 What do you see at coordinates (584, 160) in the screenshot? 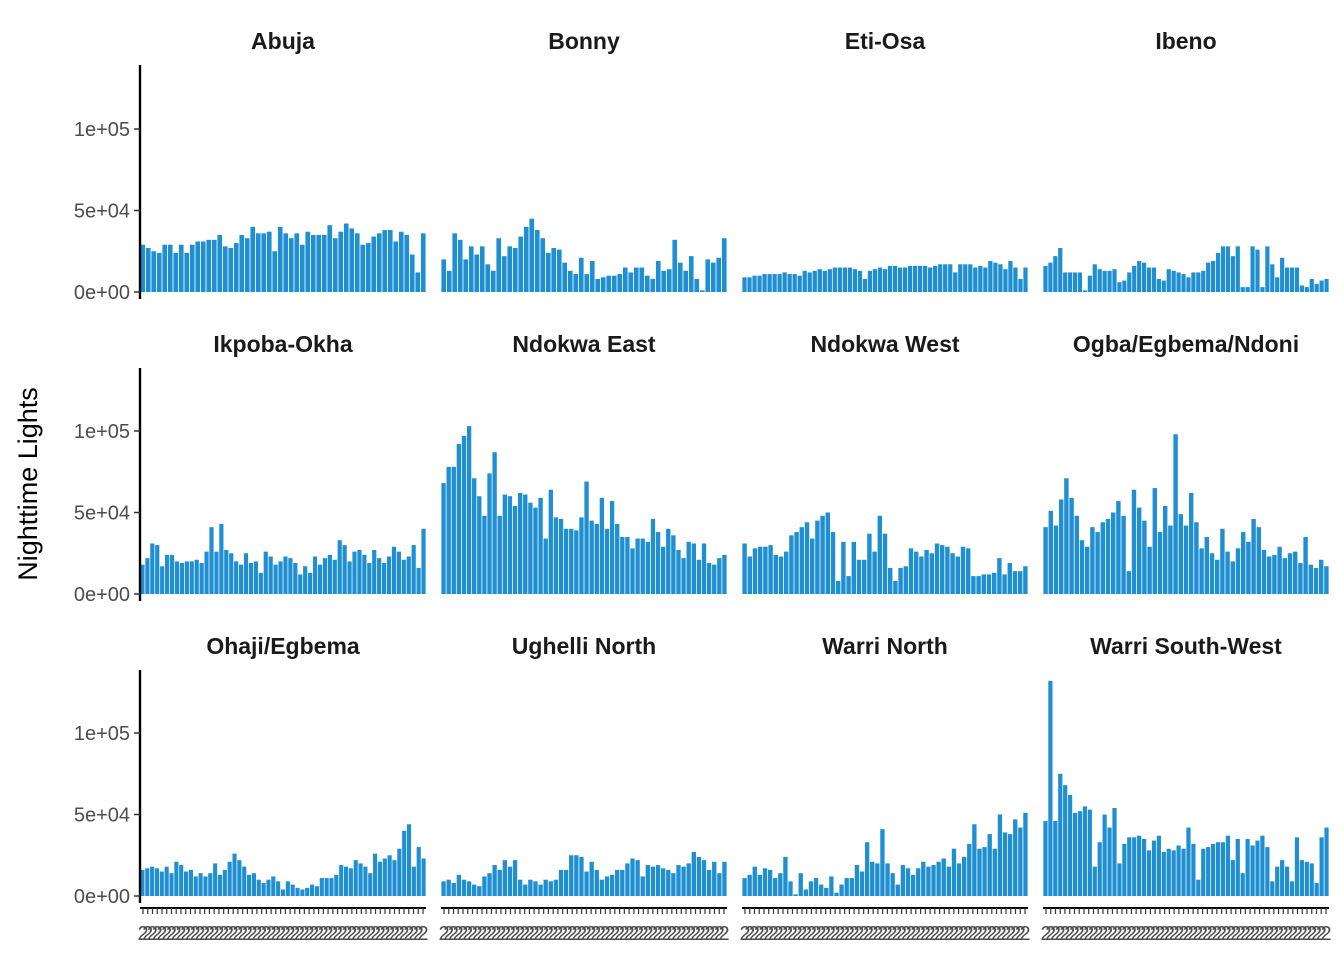
I see `facet-panel: Bonny` at bounding box center [584, 160].